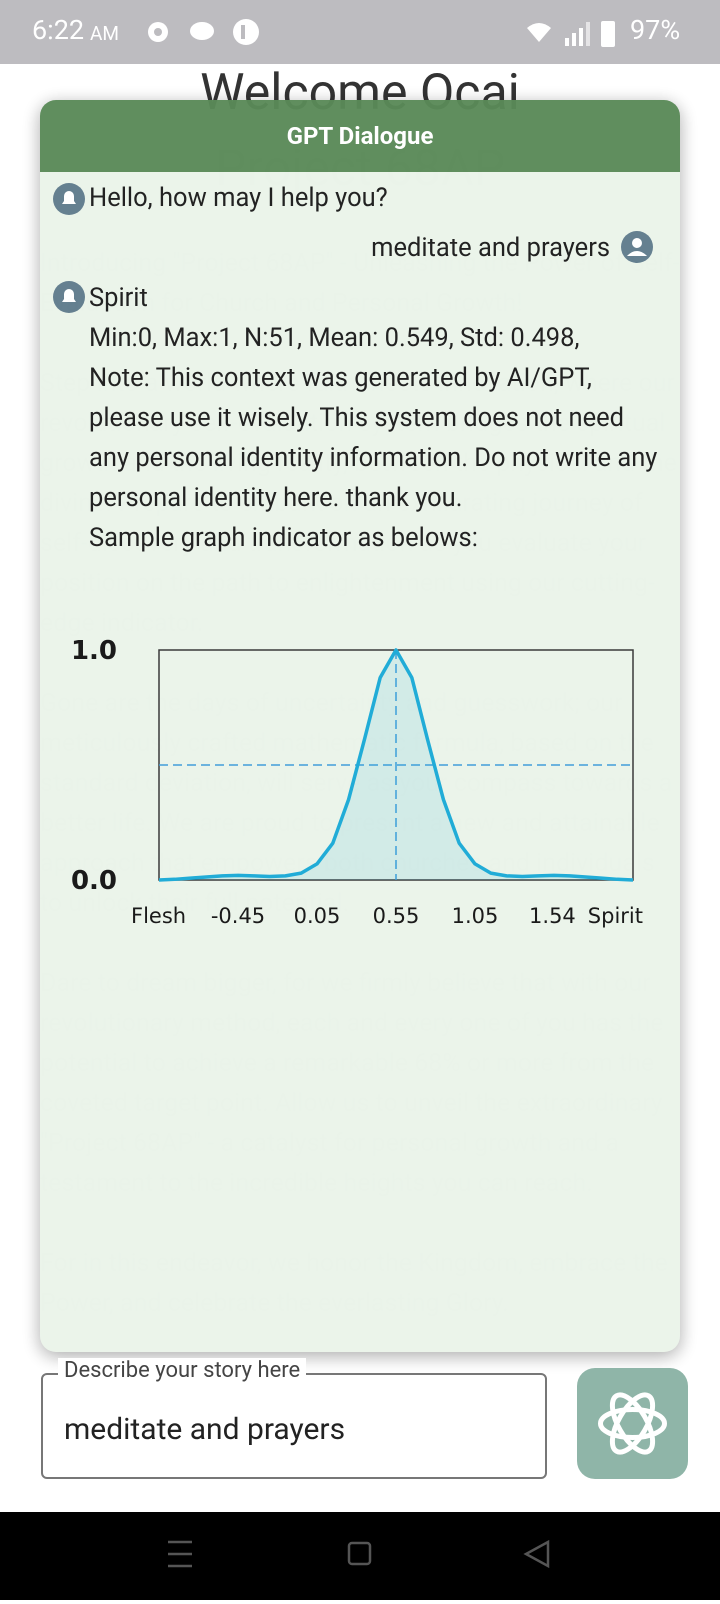 The height and width of the screenshot is (1604, 720). I want to click on line, so click(396, 765).